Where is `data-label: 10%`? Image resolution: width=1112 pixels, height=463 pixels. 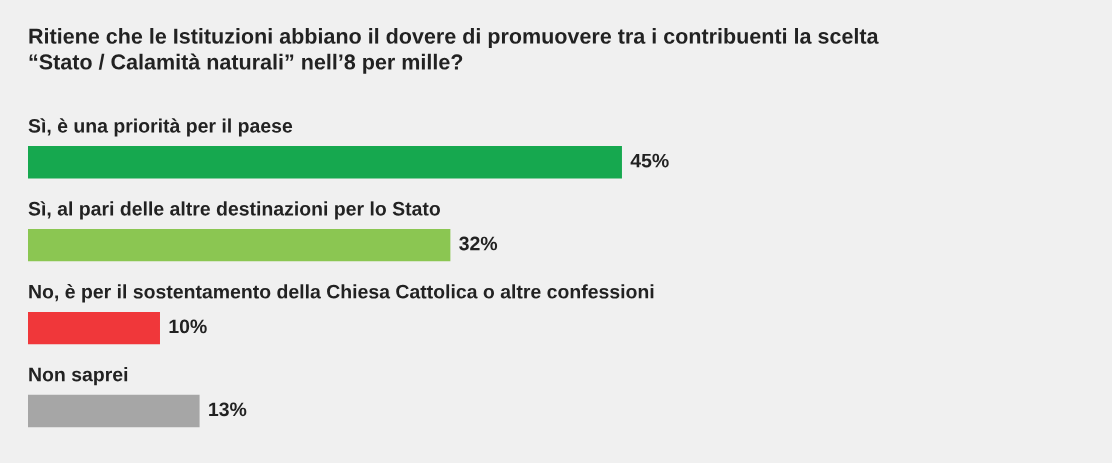 data-label: 10% is located at coordinates (188, 326).